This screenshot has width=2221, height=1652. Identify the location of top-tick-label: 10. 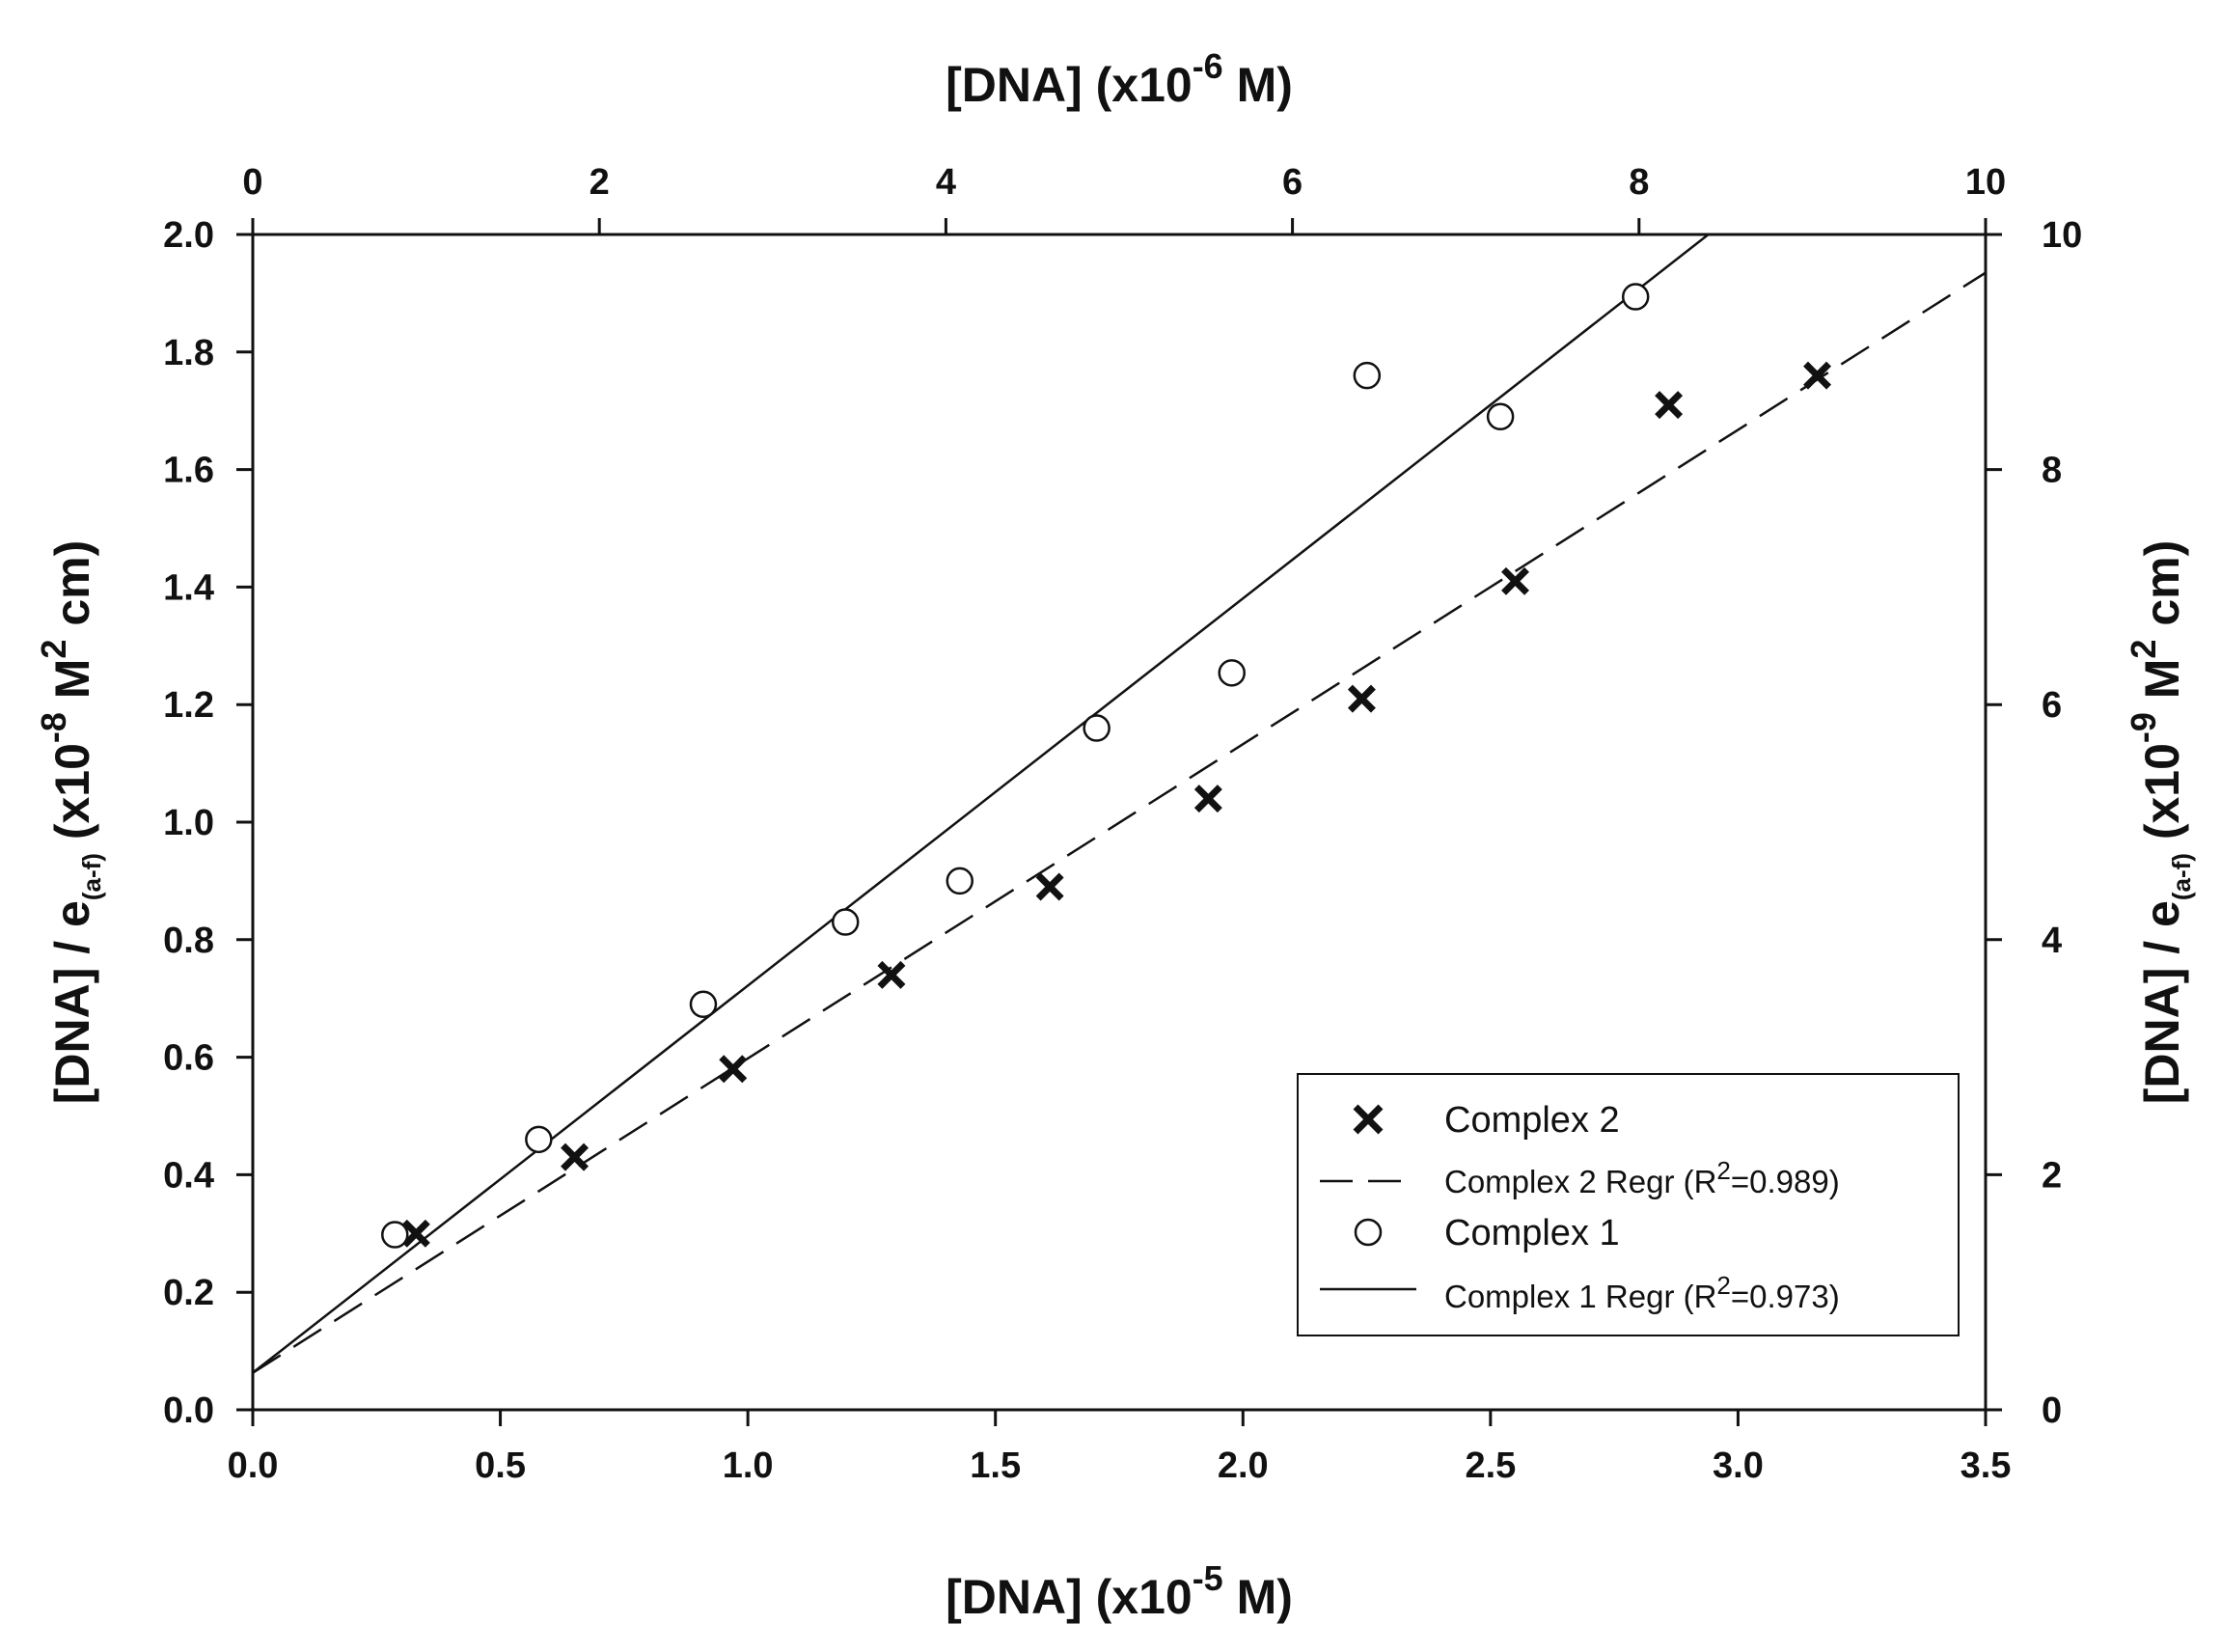
(1985, 182).